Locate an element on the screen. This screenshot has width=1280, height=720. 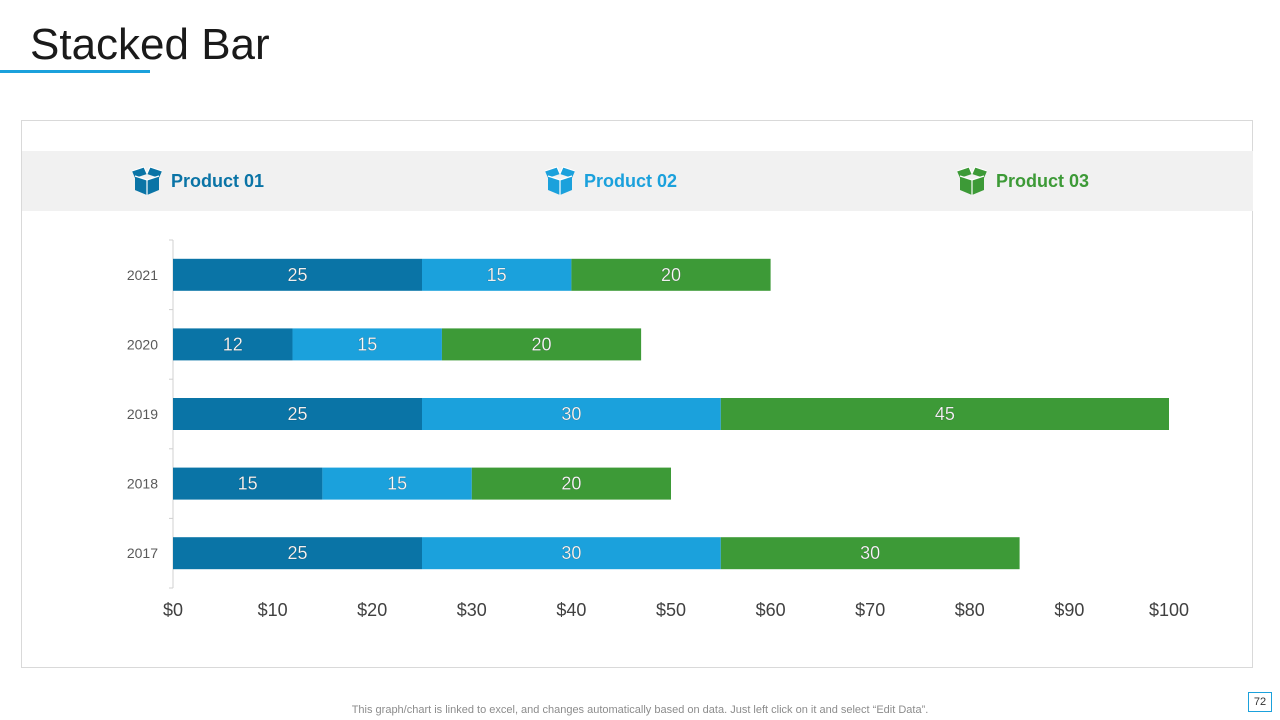
x-tick-label: $50 is located at coordinates (671, 610).